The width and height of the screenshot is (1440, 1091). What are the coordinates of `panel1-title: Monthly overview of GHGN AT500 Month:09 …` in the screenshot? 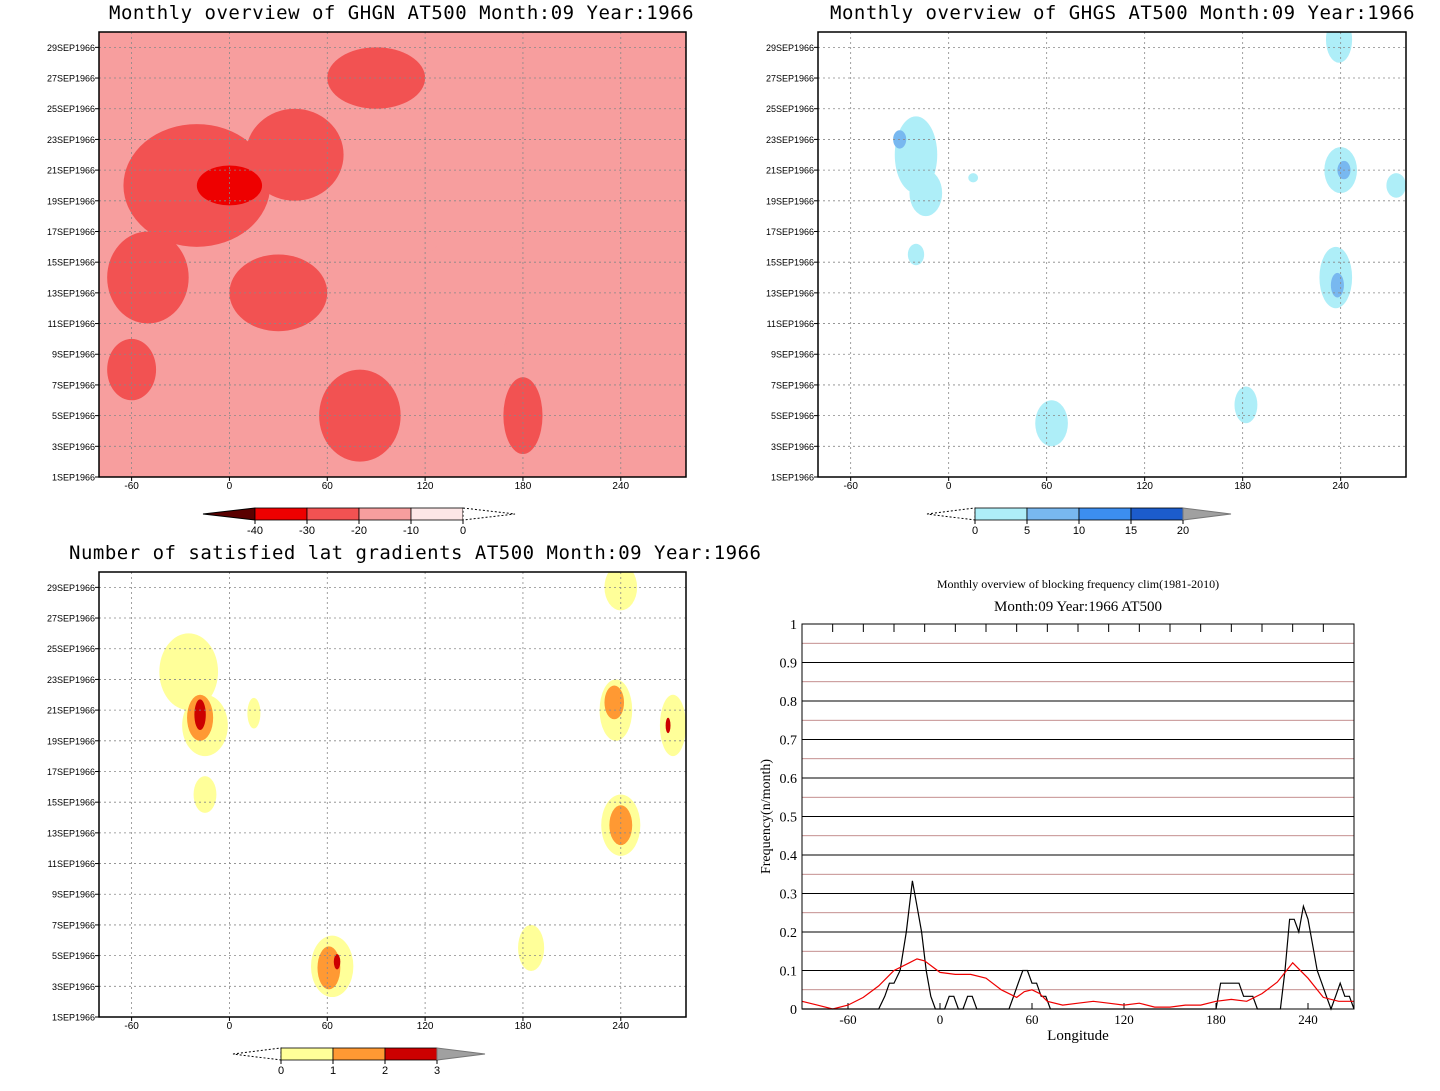 It's located at (402, 13).